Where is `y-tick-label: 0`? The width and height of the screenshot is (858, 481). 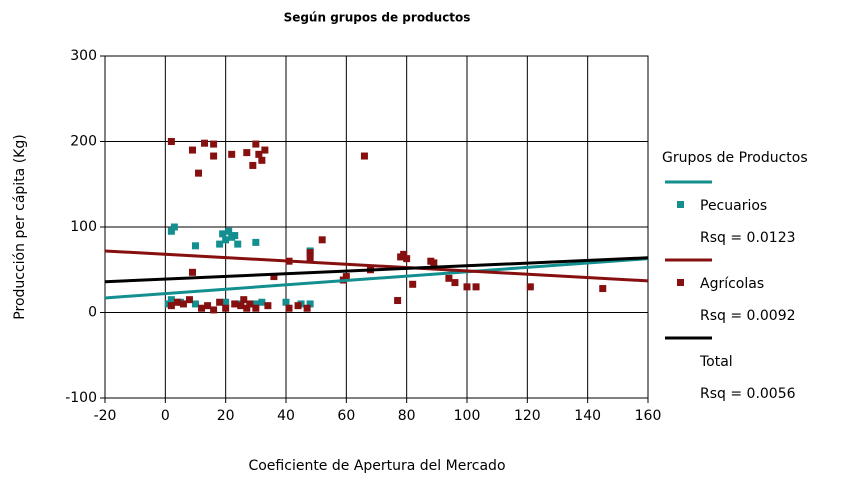
y-tick-label: 0 is located at coordinates (92, 313).